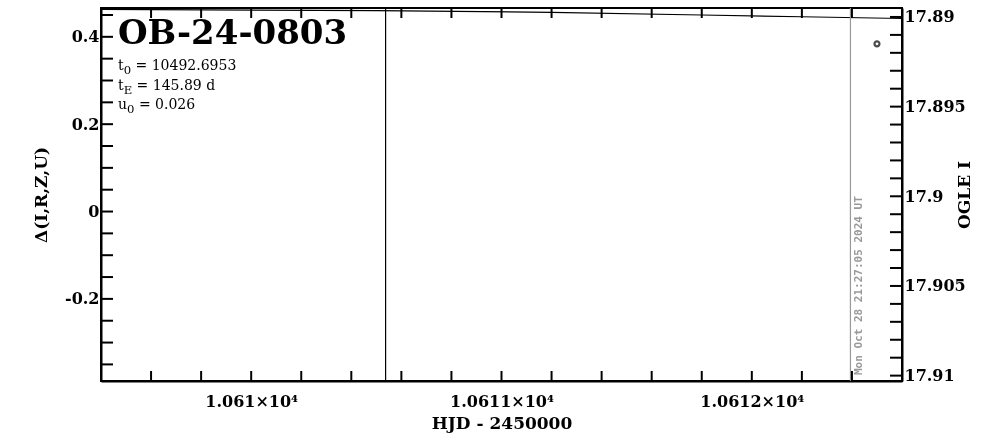  Describe the element at coordinates (82, 299) in the screenshot. I see `y-tick-label: -0.2` at that location.